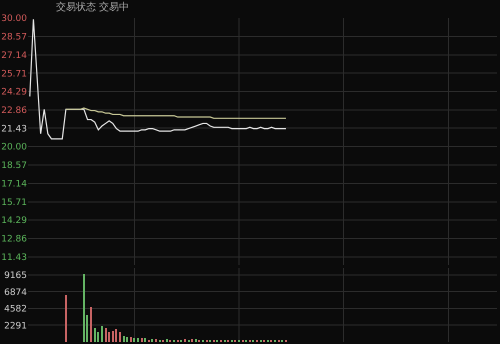  I want to click on line-series, so click(176, 113).